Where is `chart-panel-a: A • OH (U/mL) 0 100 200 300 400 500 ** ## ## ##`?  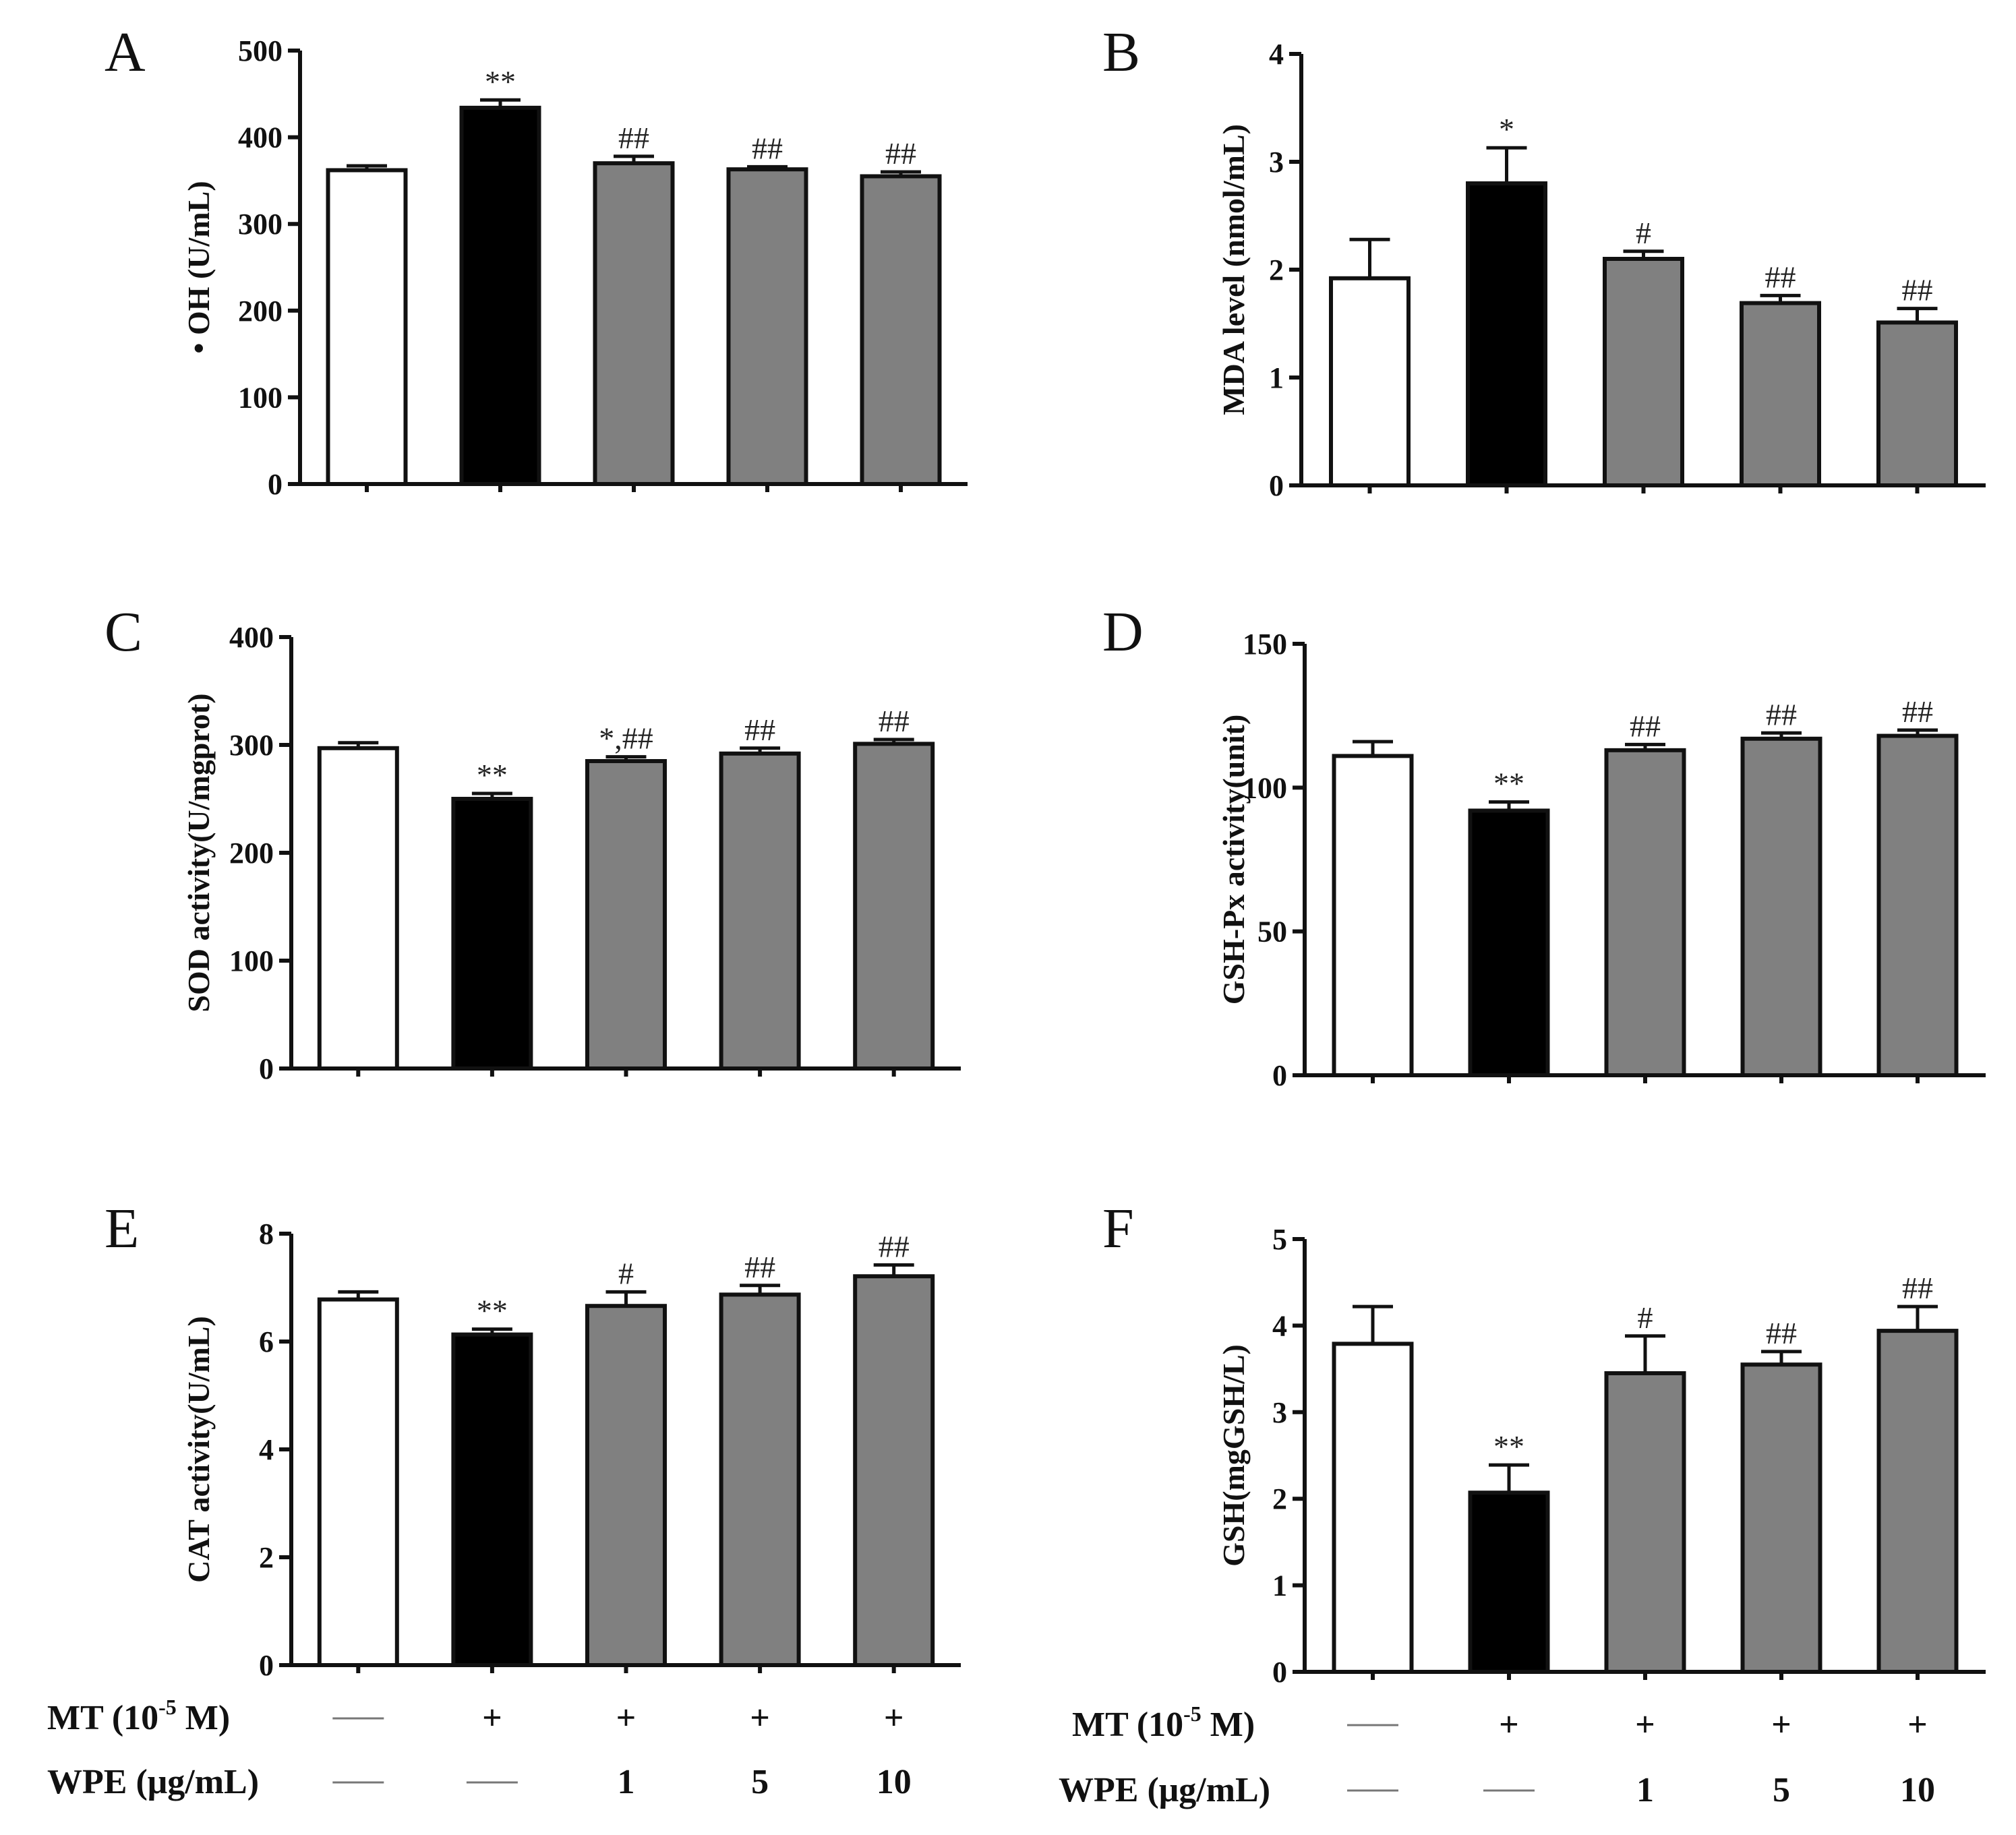 chart-panel-a: A • OH (U/mL) 0 100 200 300 400 500 ** ## ## ## is located at coordinates (536, 261).